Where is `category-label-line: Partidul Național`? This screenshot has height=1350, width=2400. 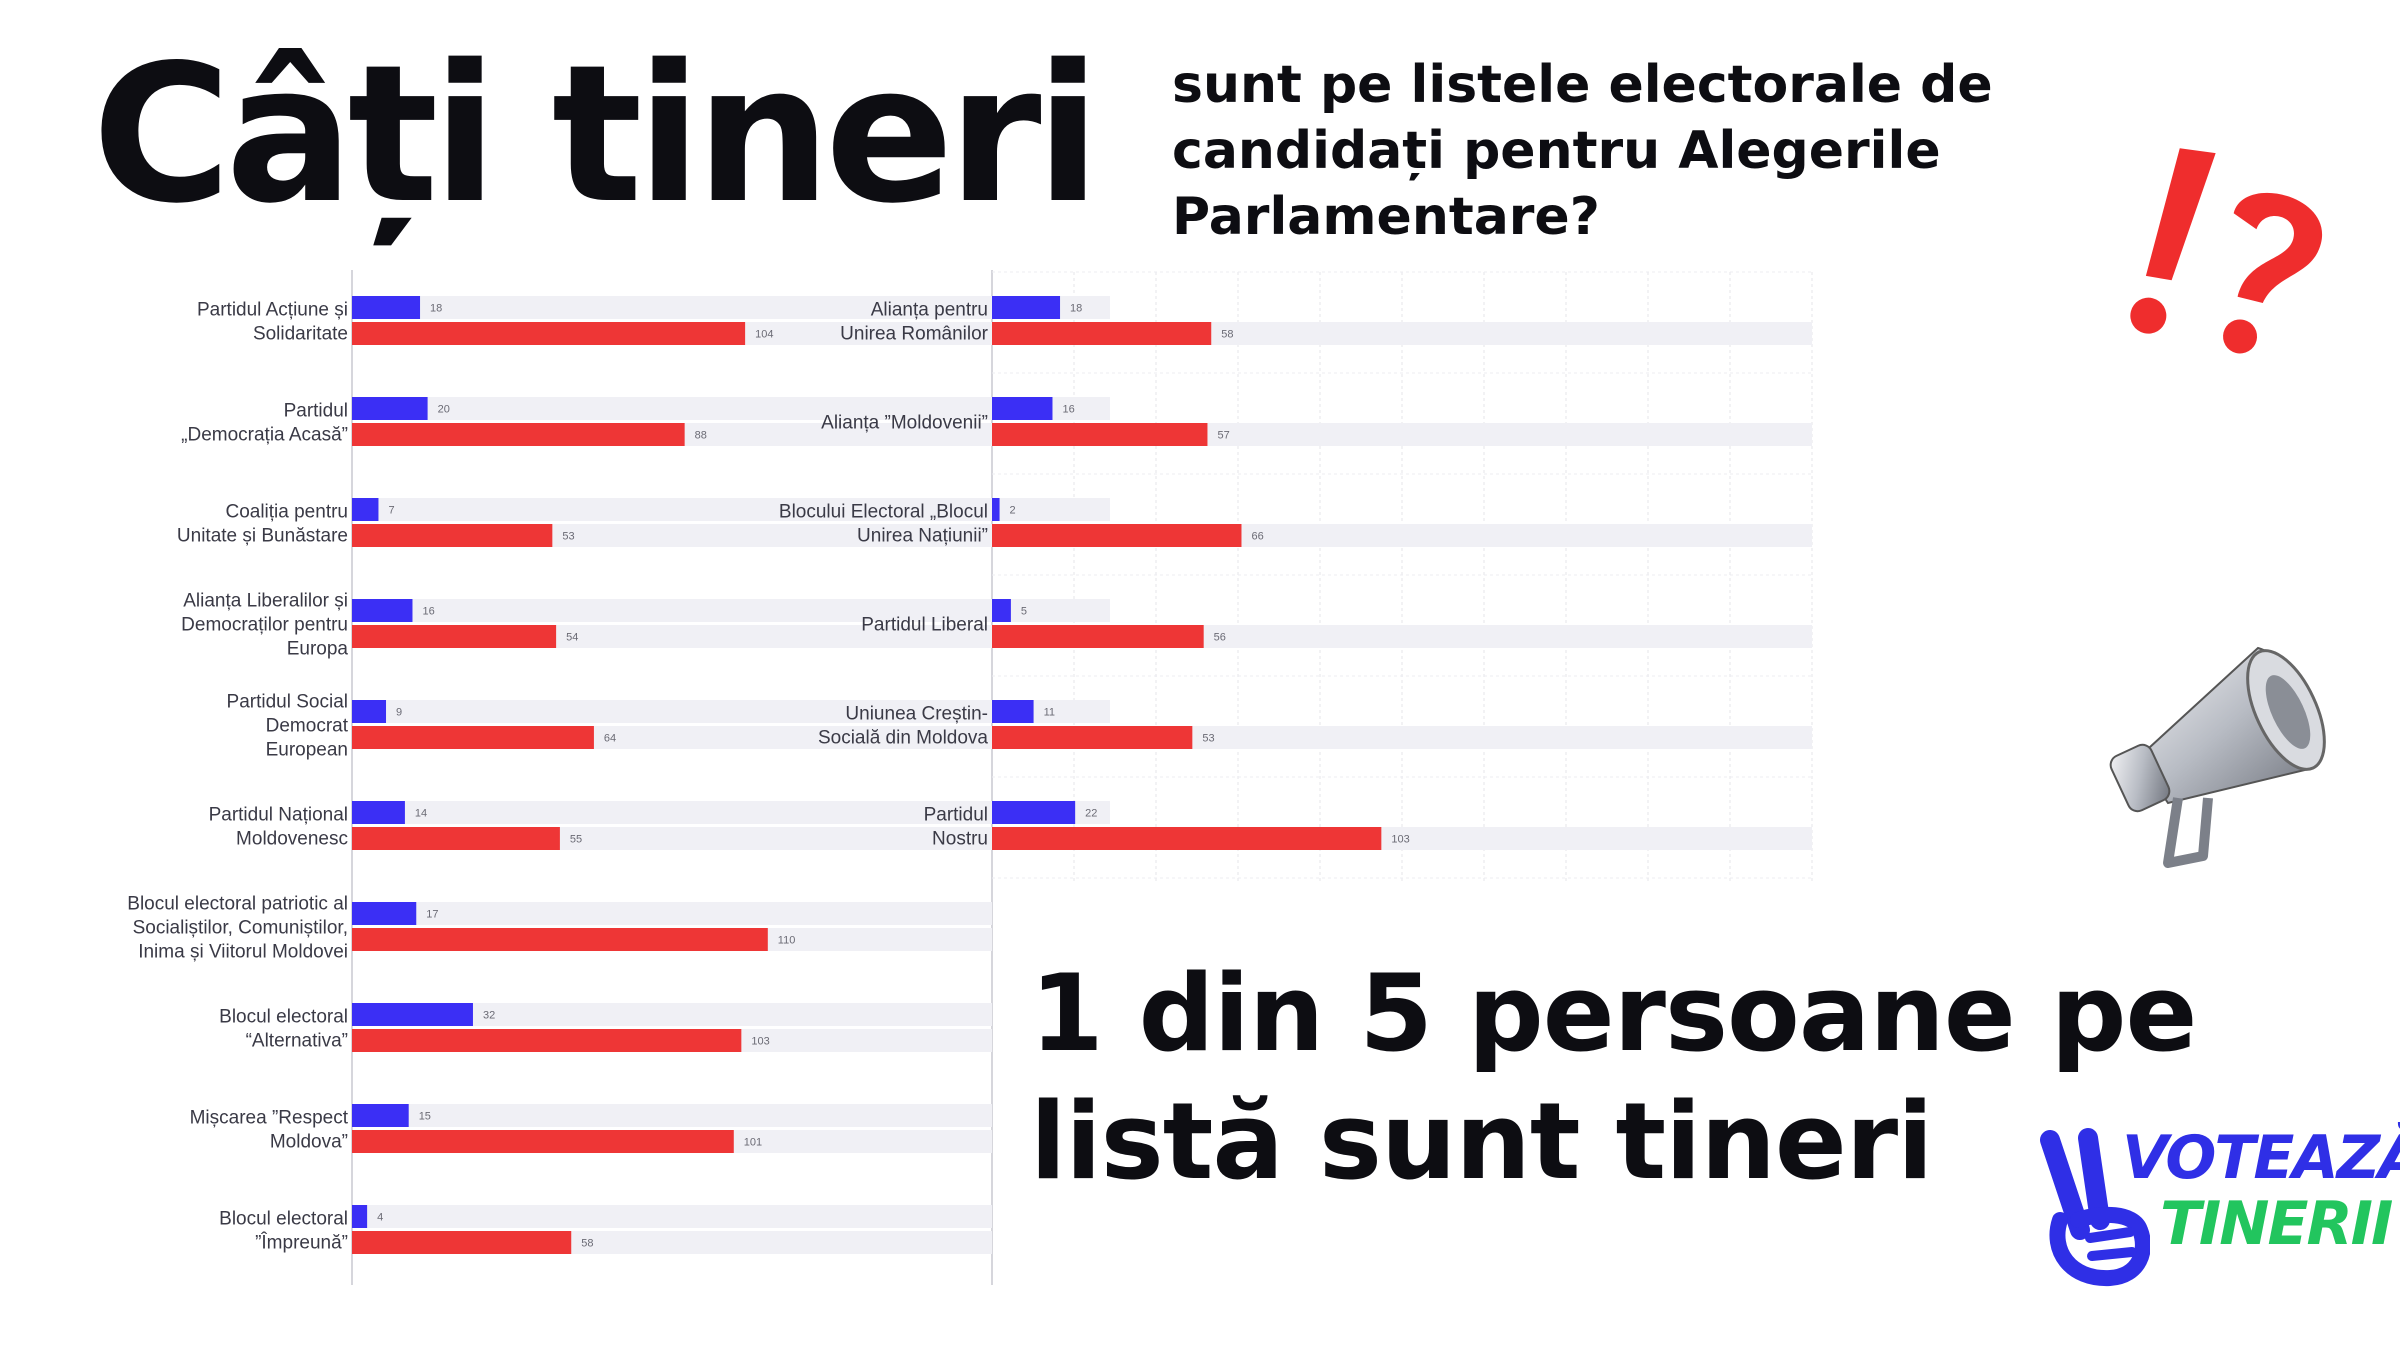
category-label-line: Partidul Național is located at coordinates (278, 815).